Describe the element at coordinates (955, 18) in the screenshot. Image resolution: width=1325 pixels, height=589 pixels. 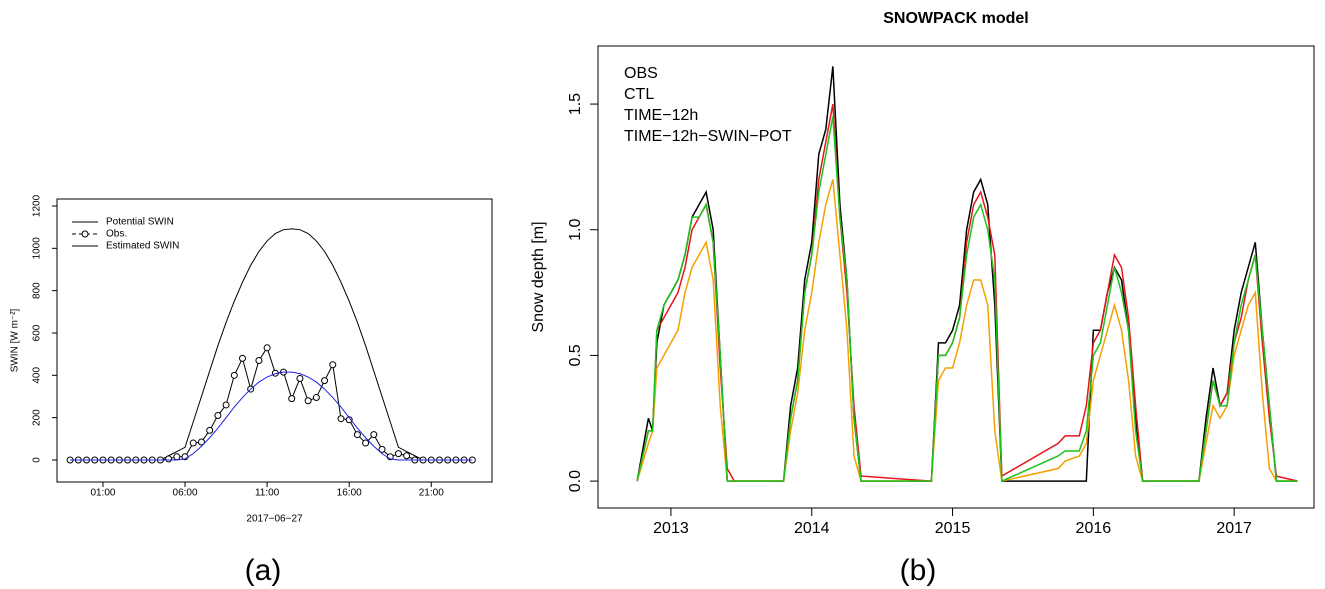
I see `chart-title: SNOWPACK model` at that location.